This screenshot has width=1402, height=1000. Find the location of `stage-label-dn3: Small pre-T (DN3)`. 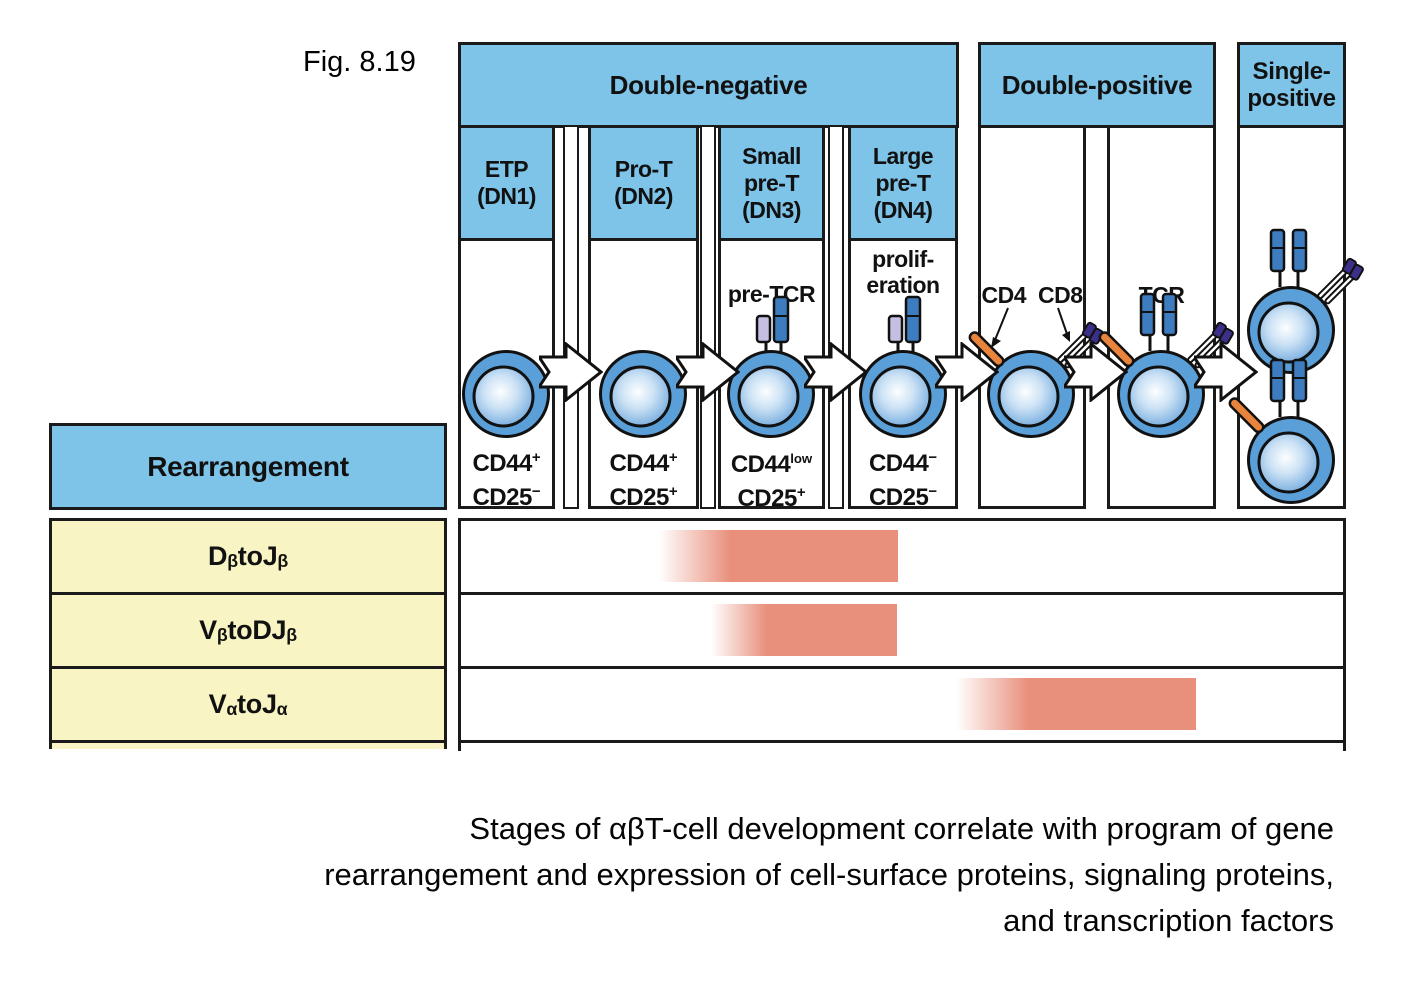

stage-label-dn3: Small pre-T (DN3) is located at coordinates (771, 184).